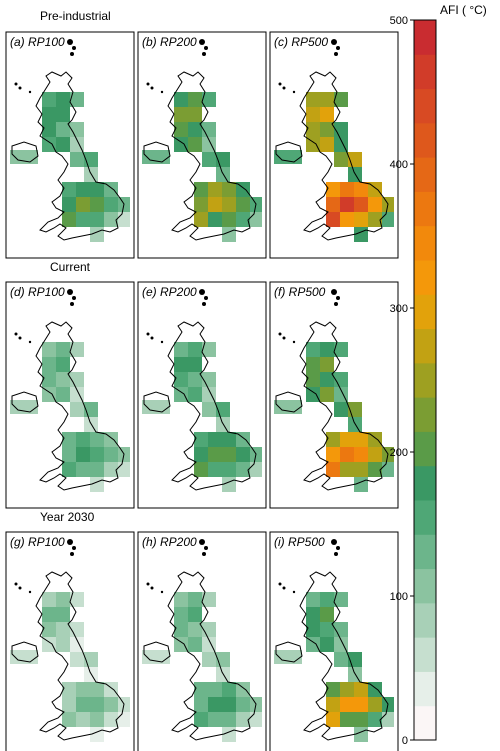 Image resolution: width=500 pixels, height=751 pixels. I want to click on panel-label: (c) RP500, so click(301, 42).